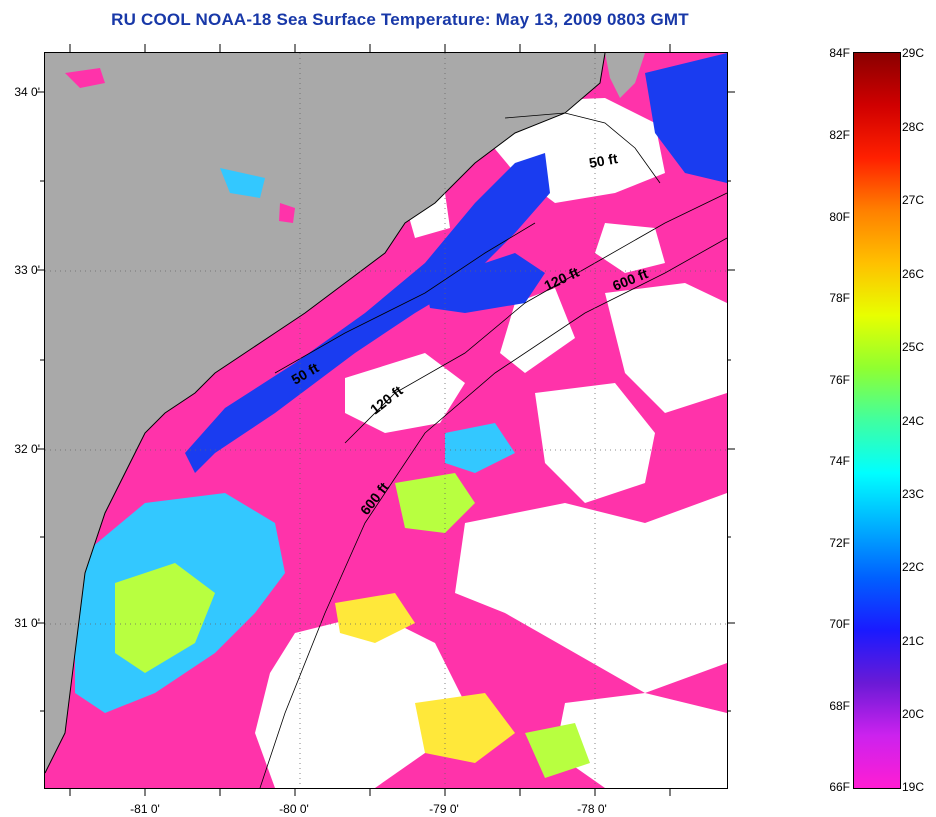  Describe the element at coordinates (27, 449) in the screenshot. I see `latitude-label: 32 0'` at that location.